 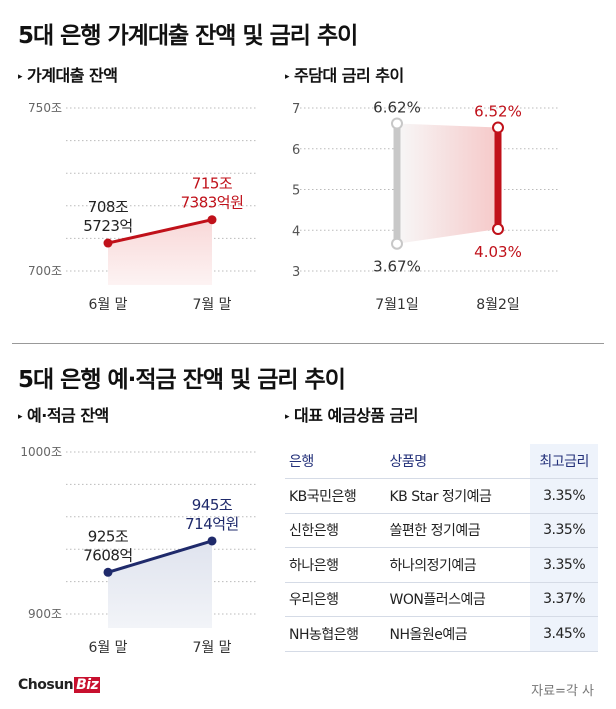 I want to click on y-tick-label: 6, so click(x=296, y=150).